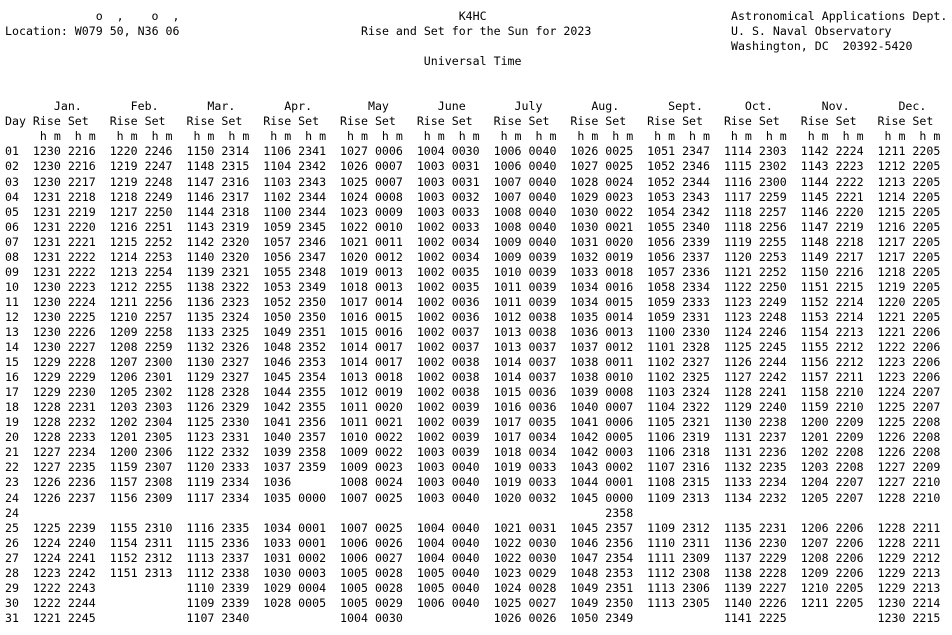 The height and width of the screenshot is (635, 952). What do you see at coordinates (472, 61) in the screenshot?
I see `time-system-label: Universal Time` at bounding box center [472, 61].